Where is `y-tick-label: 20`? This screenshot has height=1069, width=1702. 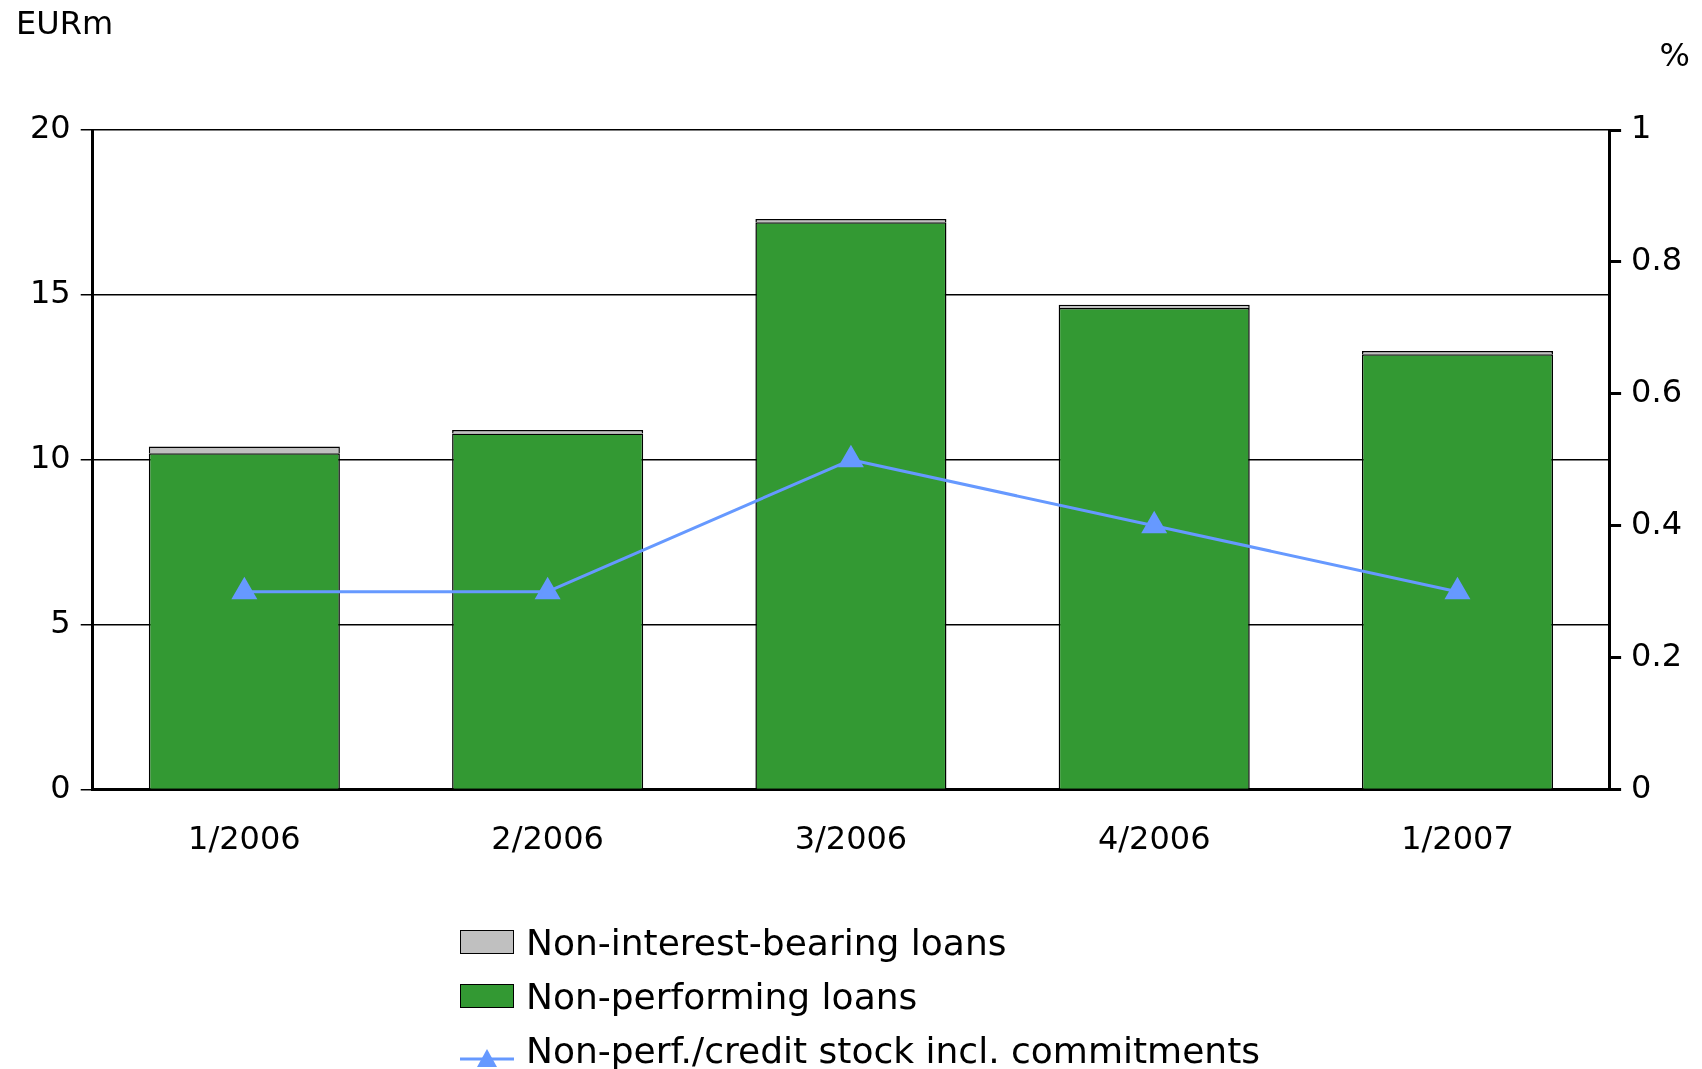 y-tick-label: 20 is located at coordinates (50, 127).